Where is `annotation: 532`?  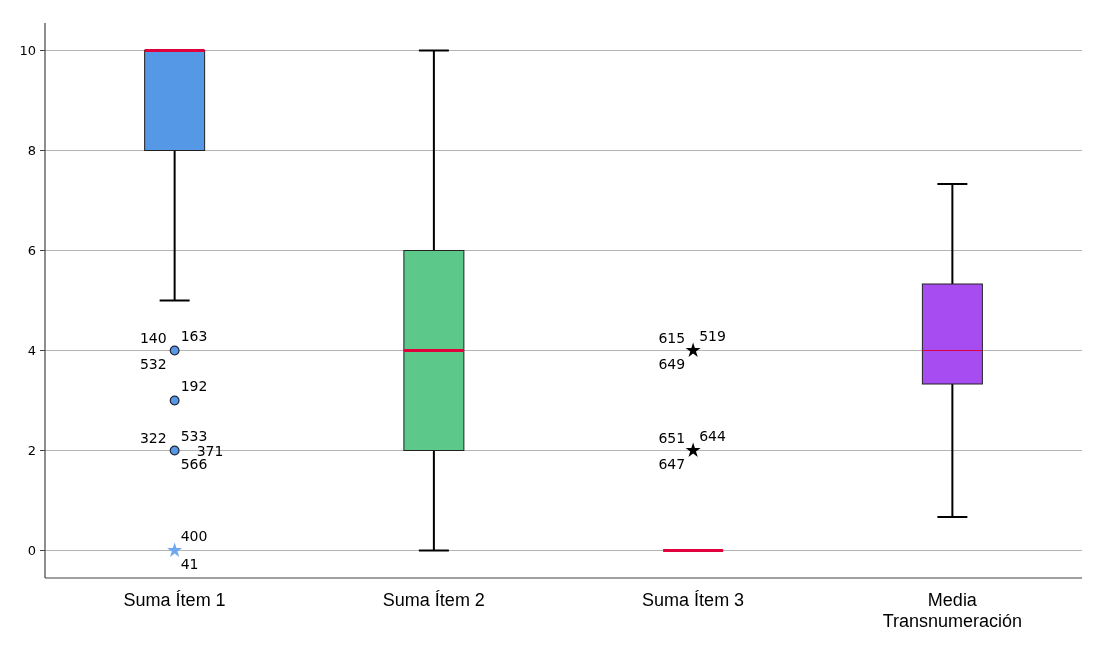 annotation: 532 is located at coordinates (153, 363).